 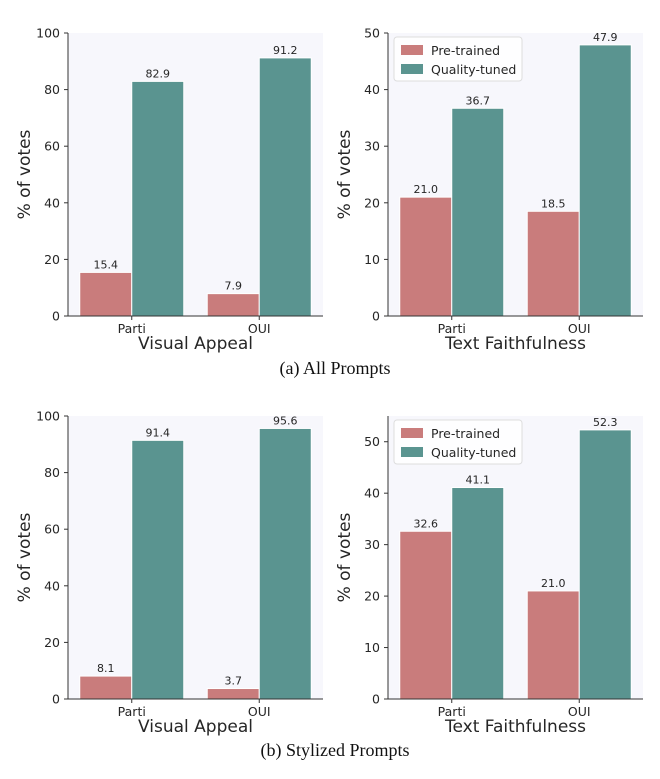 What do you see at coordinates (106, 668) in the screenshot?
I see `data-label: 8.1` at bounding box center [106, 668].